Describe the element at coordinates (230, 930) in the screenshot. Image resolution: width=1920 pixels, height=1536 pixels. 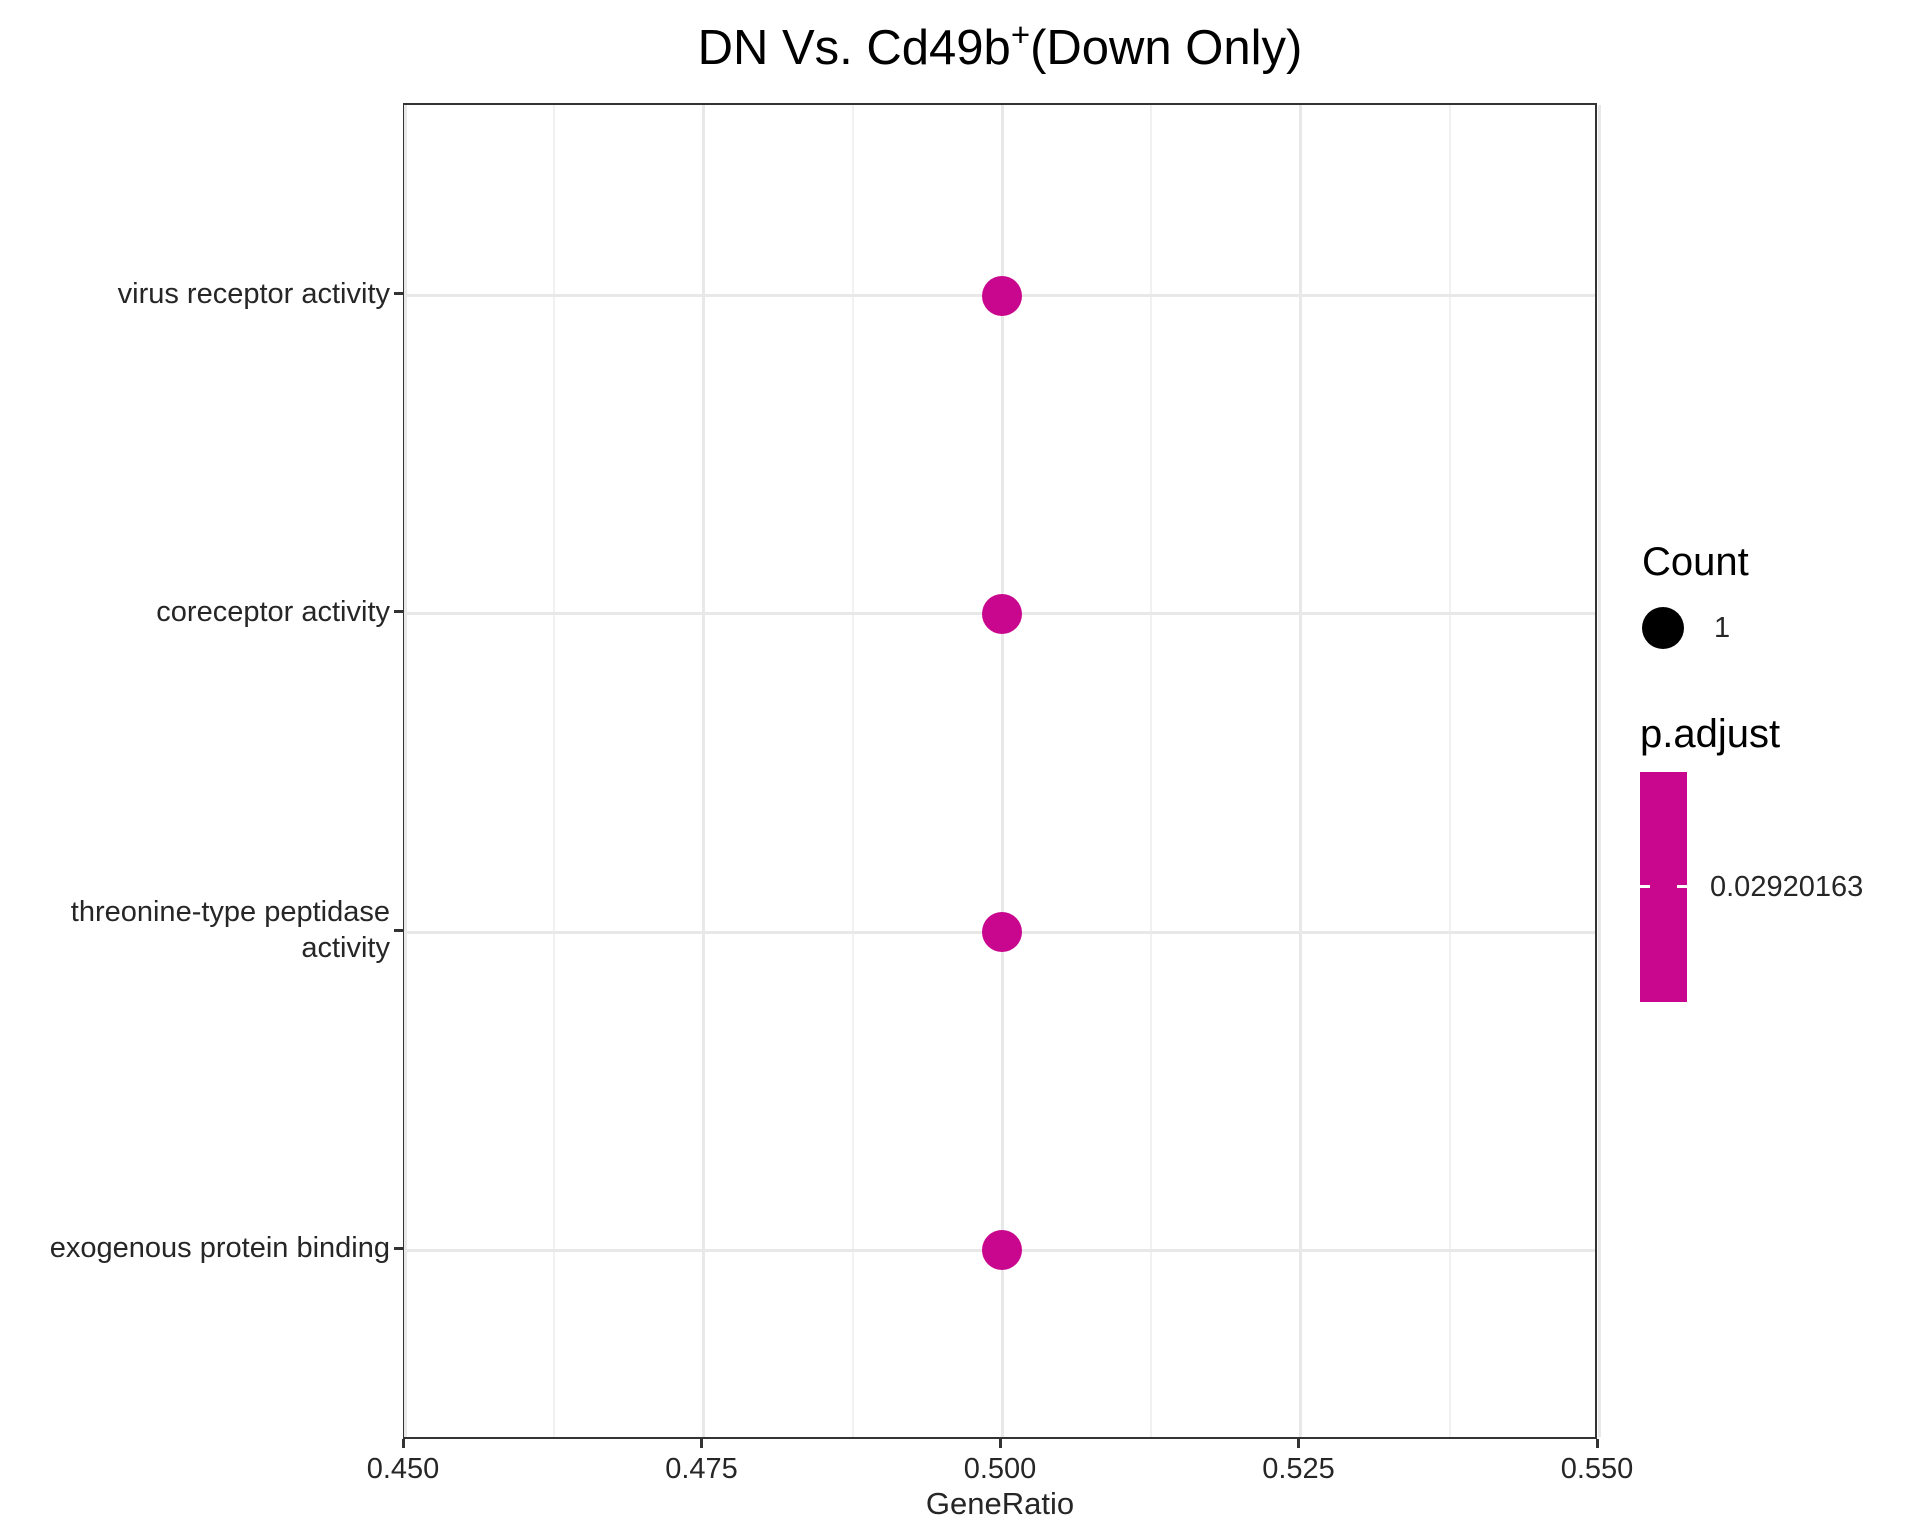
I see `y-axis-category-label: threonine-type peptidase activity` at that location.